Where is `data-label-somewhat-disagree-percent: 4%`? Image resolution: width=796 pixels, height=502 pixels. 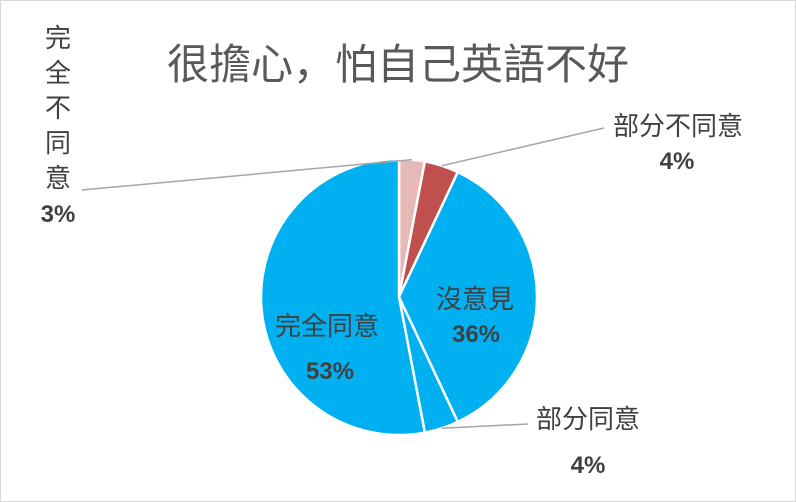 data-label-somewhat-disagree-percent: 4% is located at coordinates (677, 161).